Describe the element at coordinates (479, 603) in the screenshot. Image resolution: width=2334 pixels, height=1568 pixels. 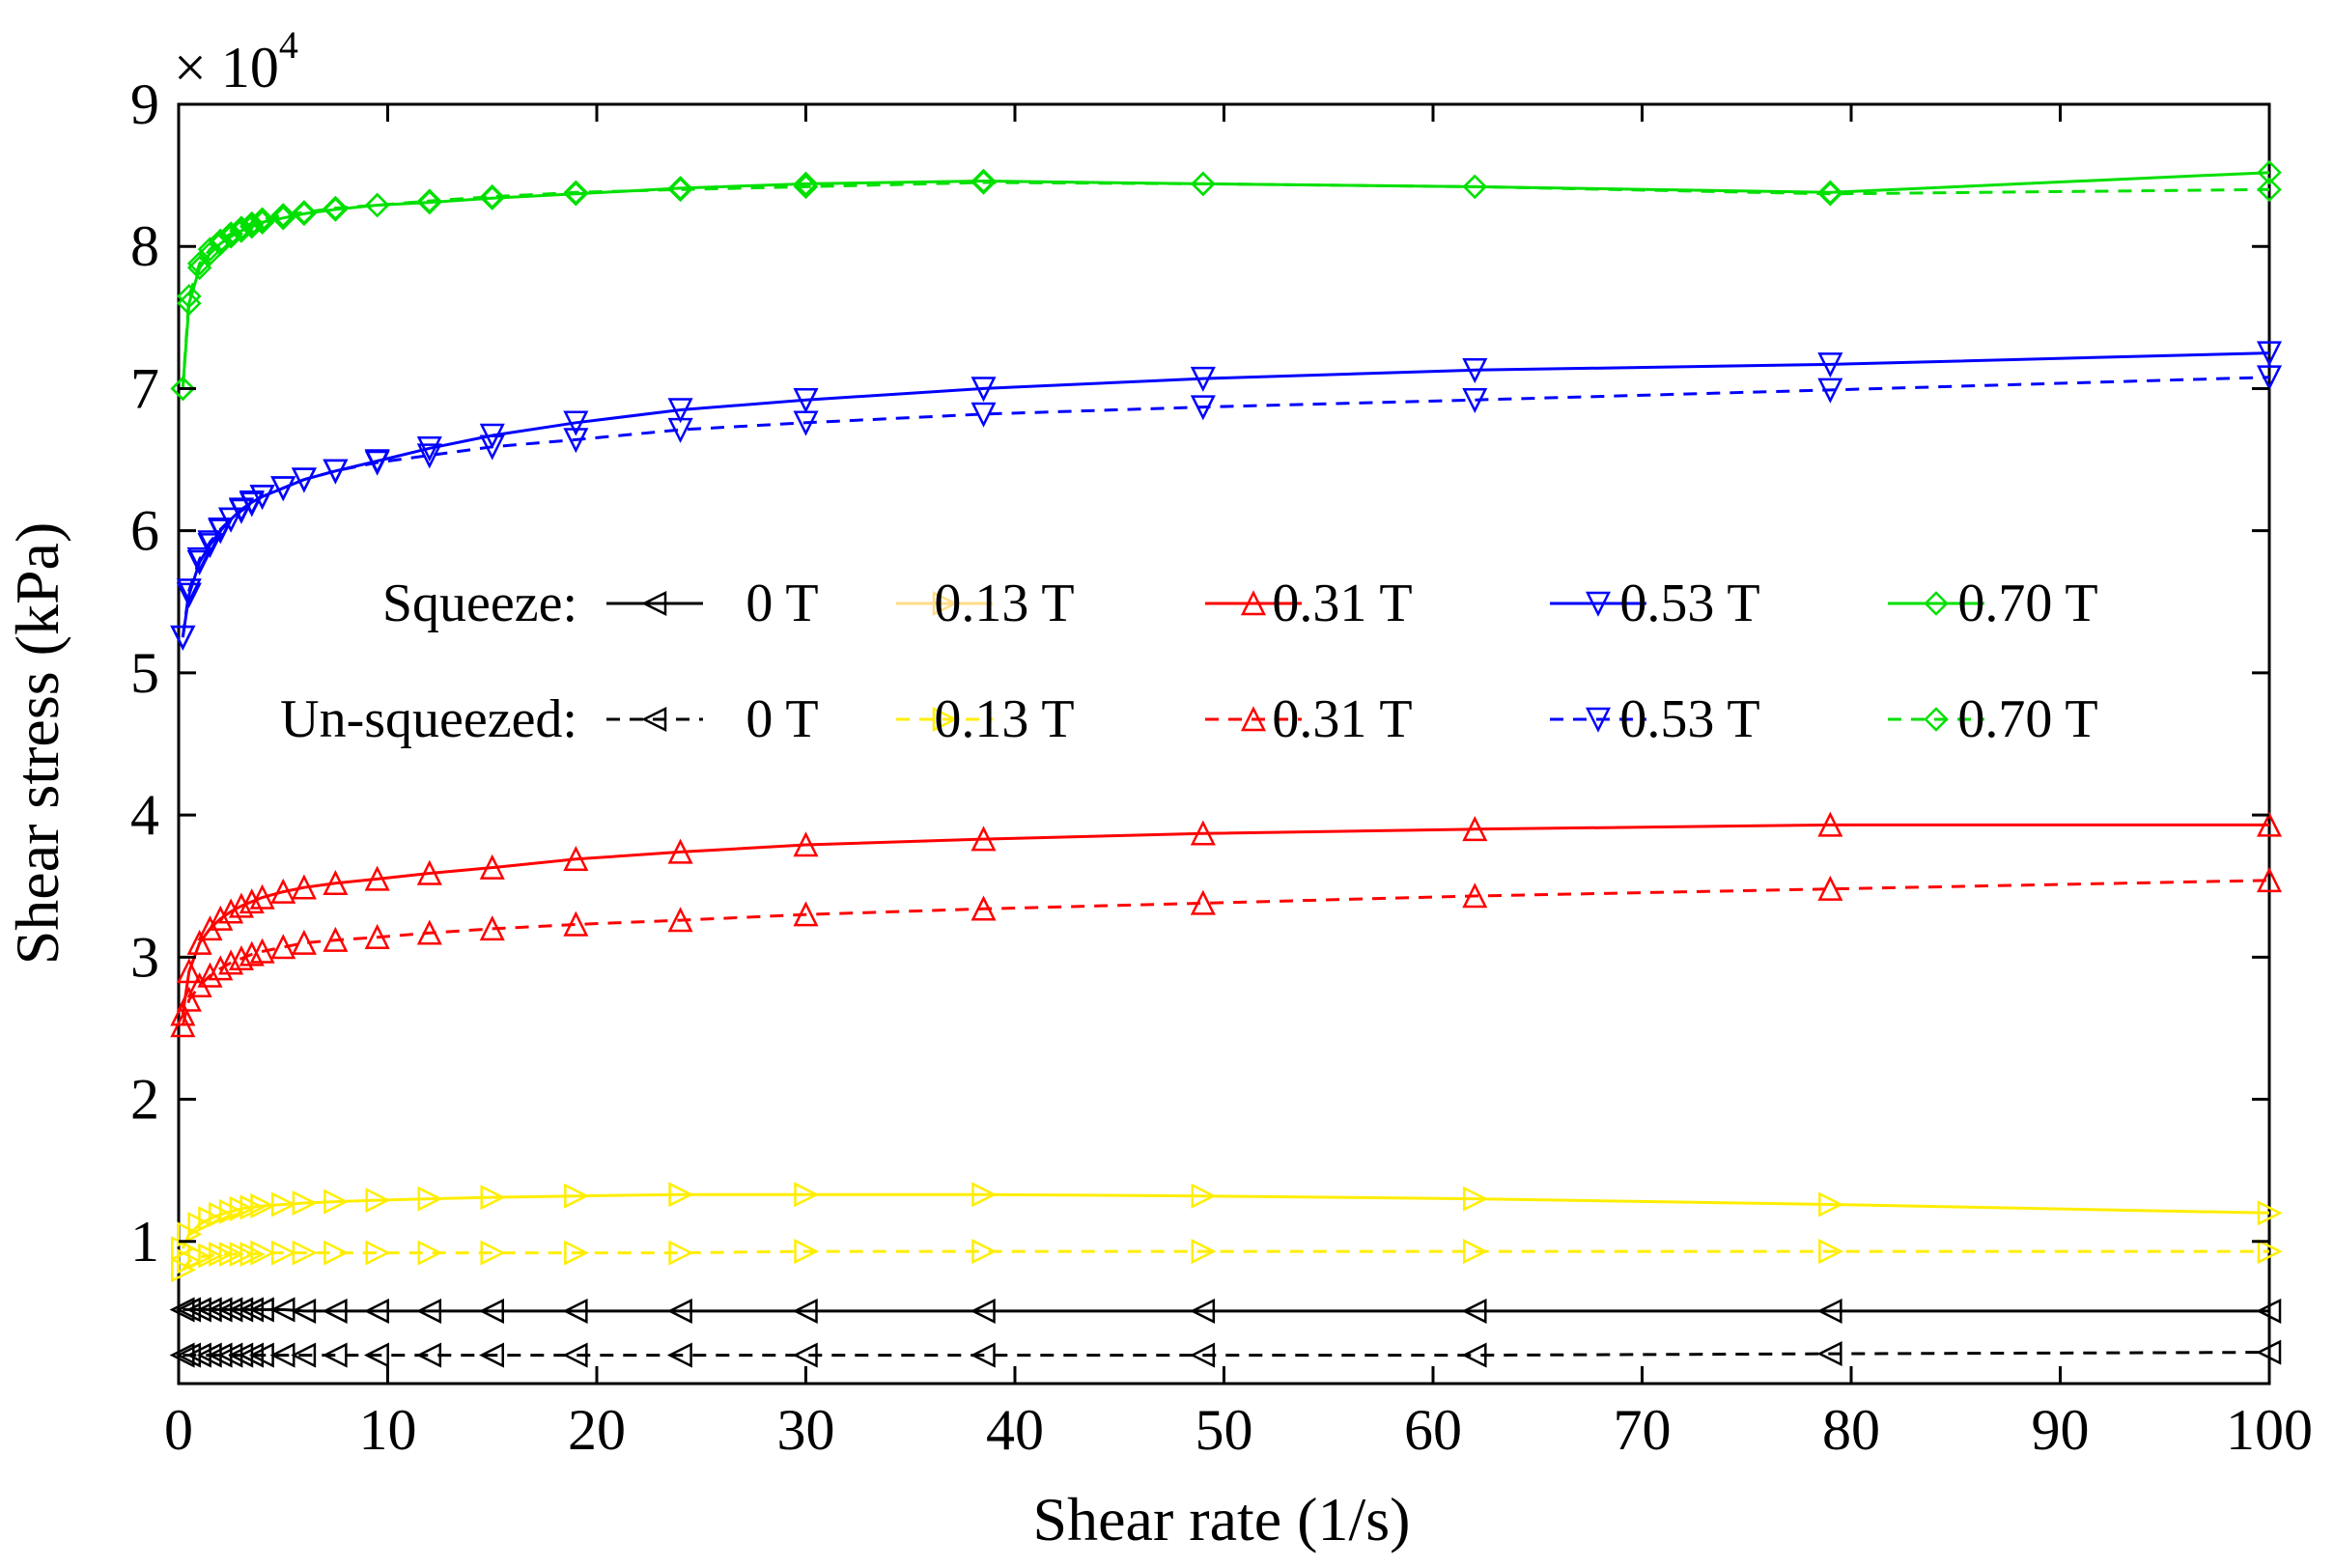
I see `legend-row-label: Squeeze:` at that location.